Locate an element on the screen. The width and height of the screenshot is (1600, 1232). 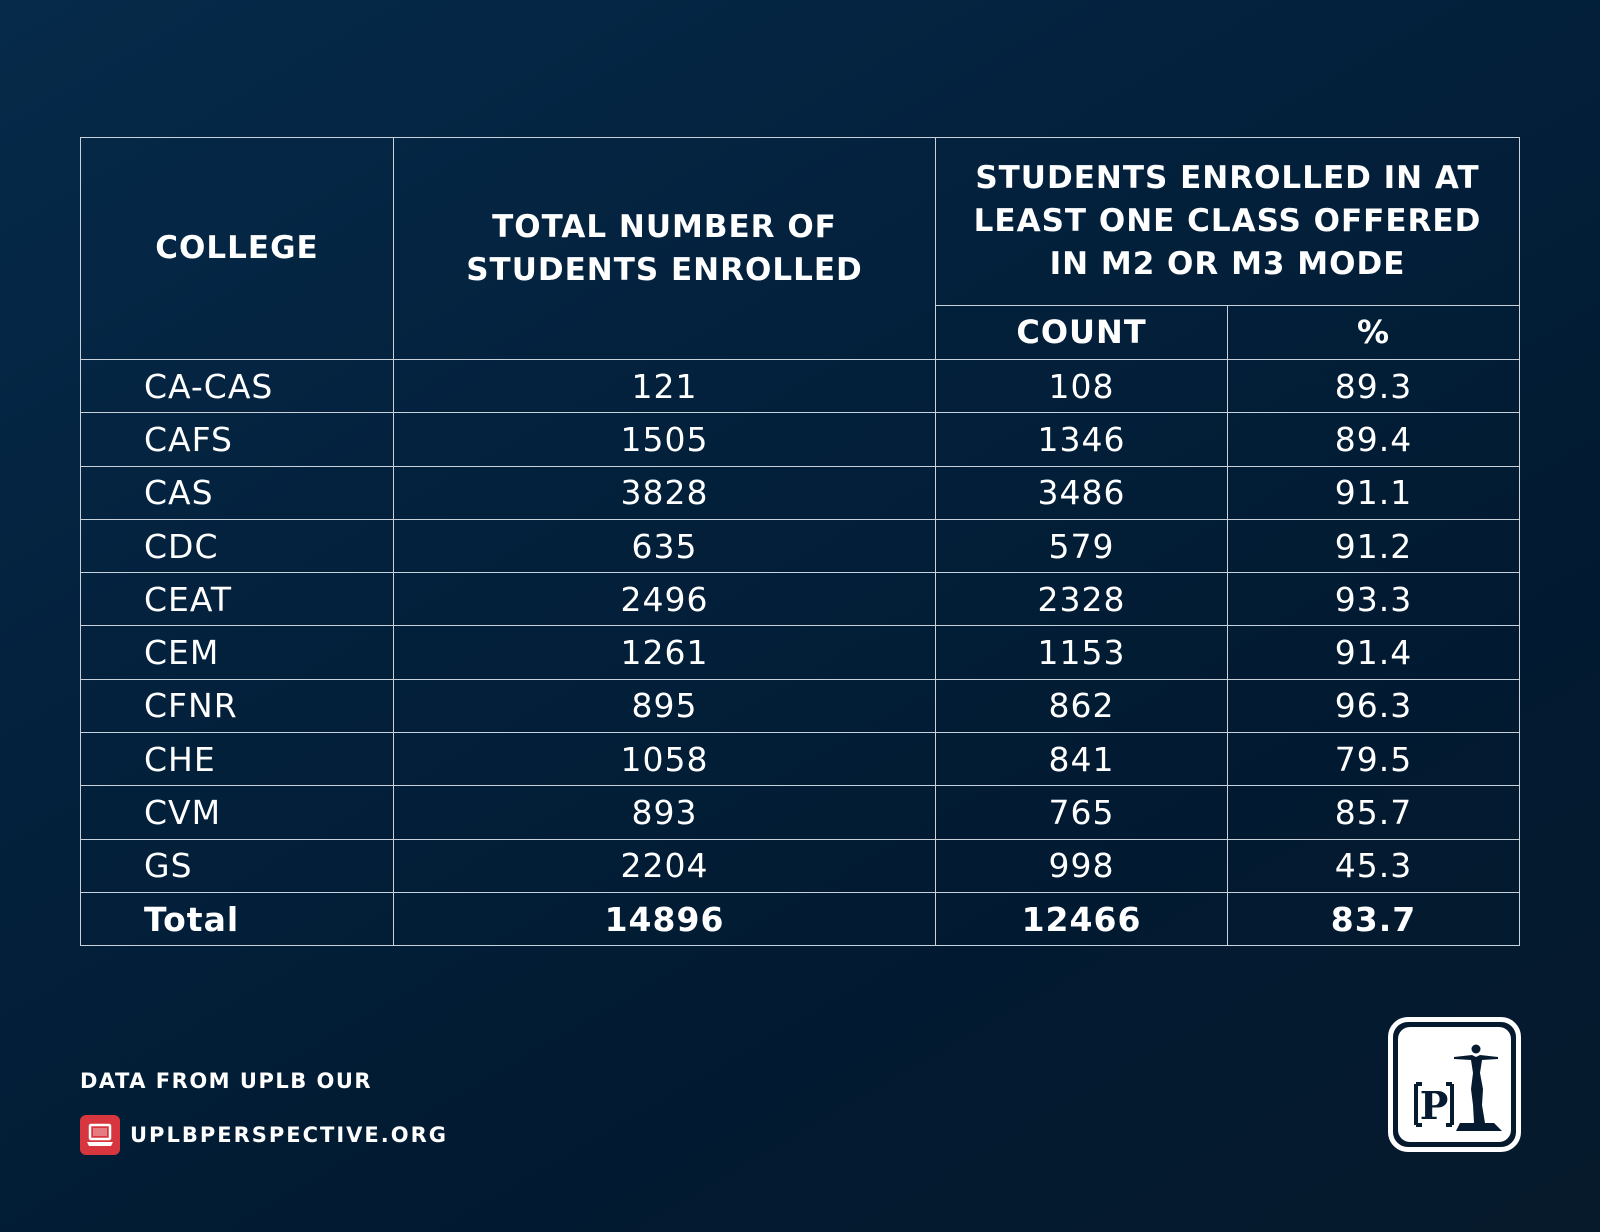
table-row: CAFS 1505 1346 89.4 is located at coordinates (800, 439).